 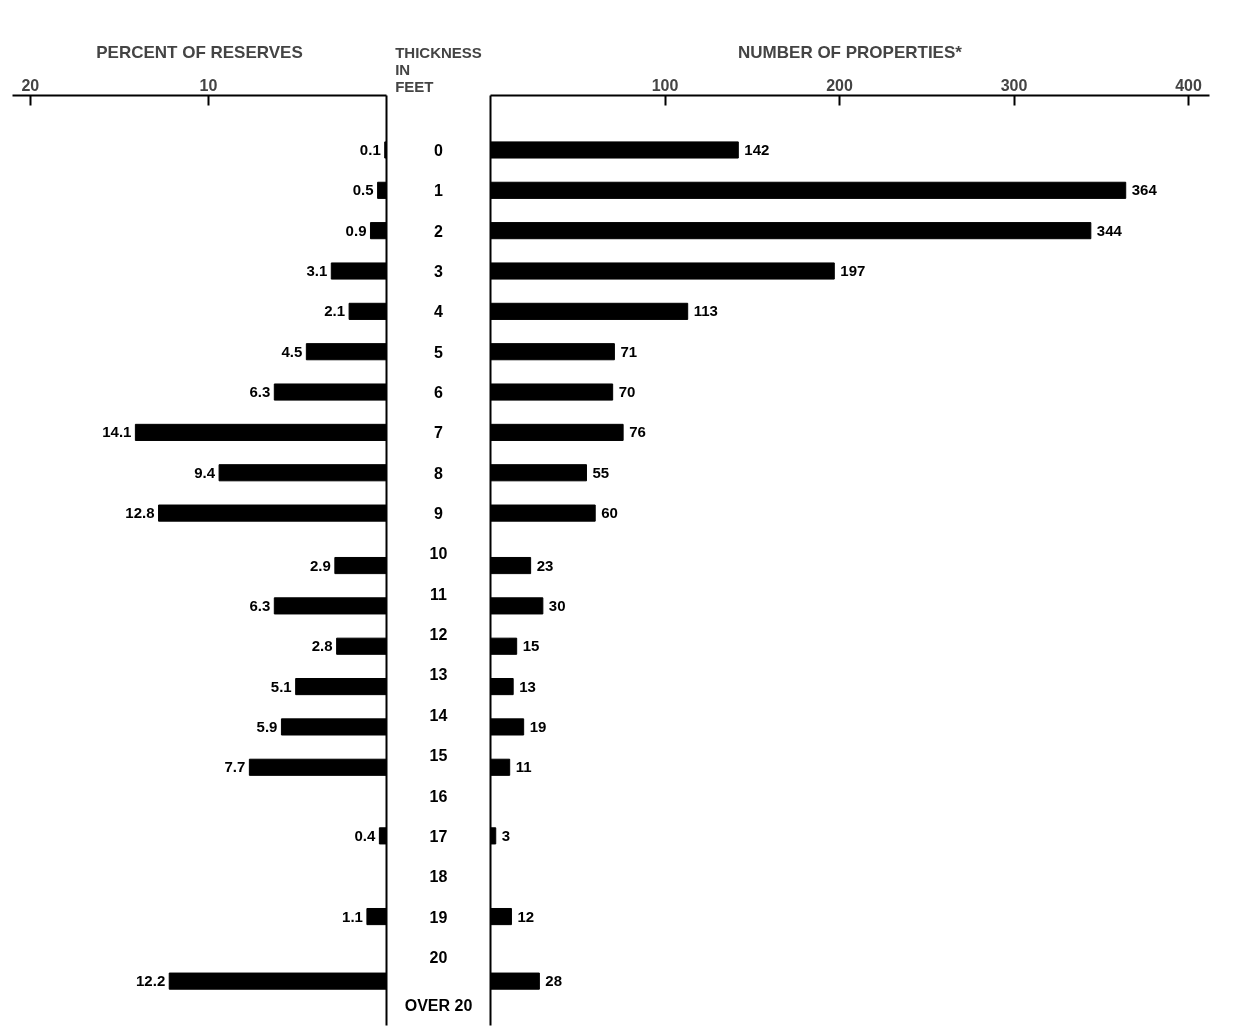 I want to click on data-label: 13, so click(x=527, y=686).